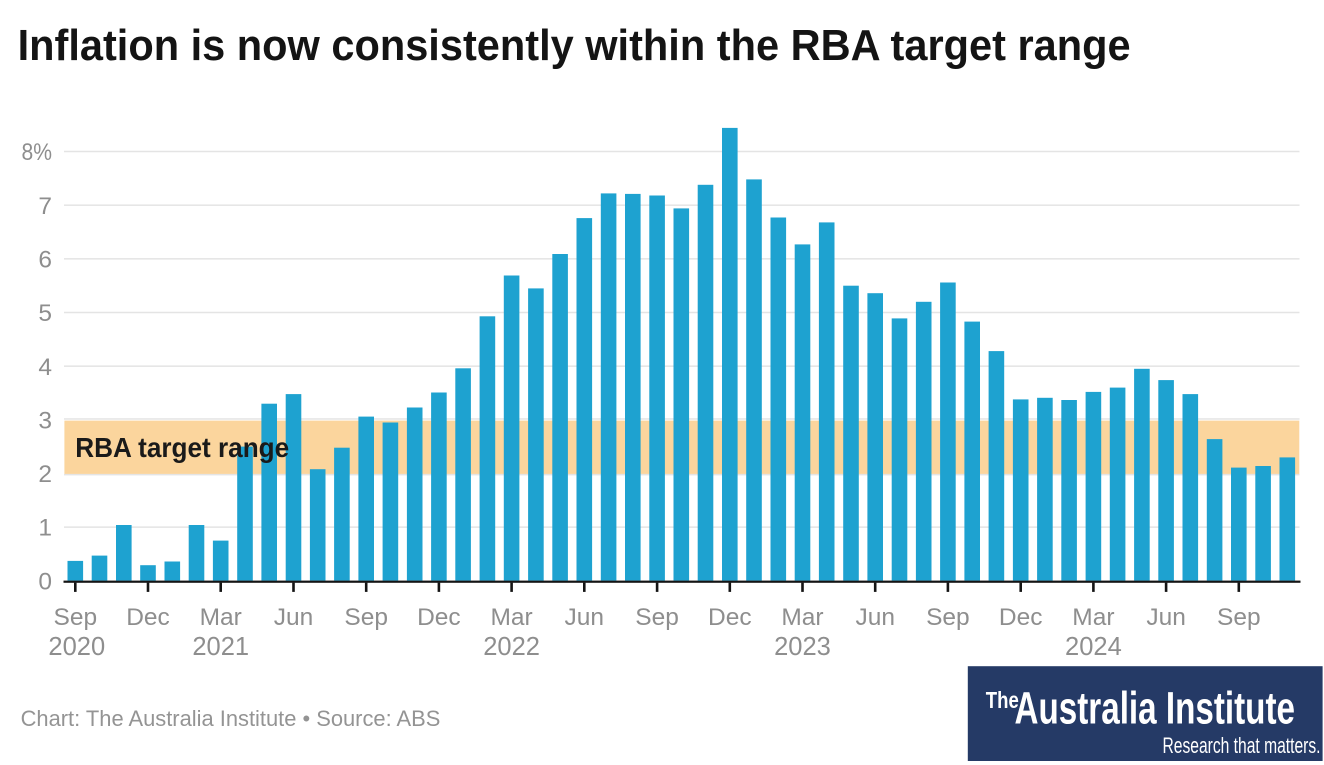 This screenshot has width=1324, height=765. Describe the element at coordinates (45, 474) in the screenshot. I see `svg-text: 2` at that location.